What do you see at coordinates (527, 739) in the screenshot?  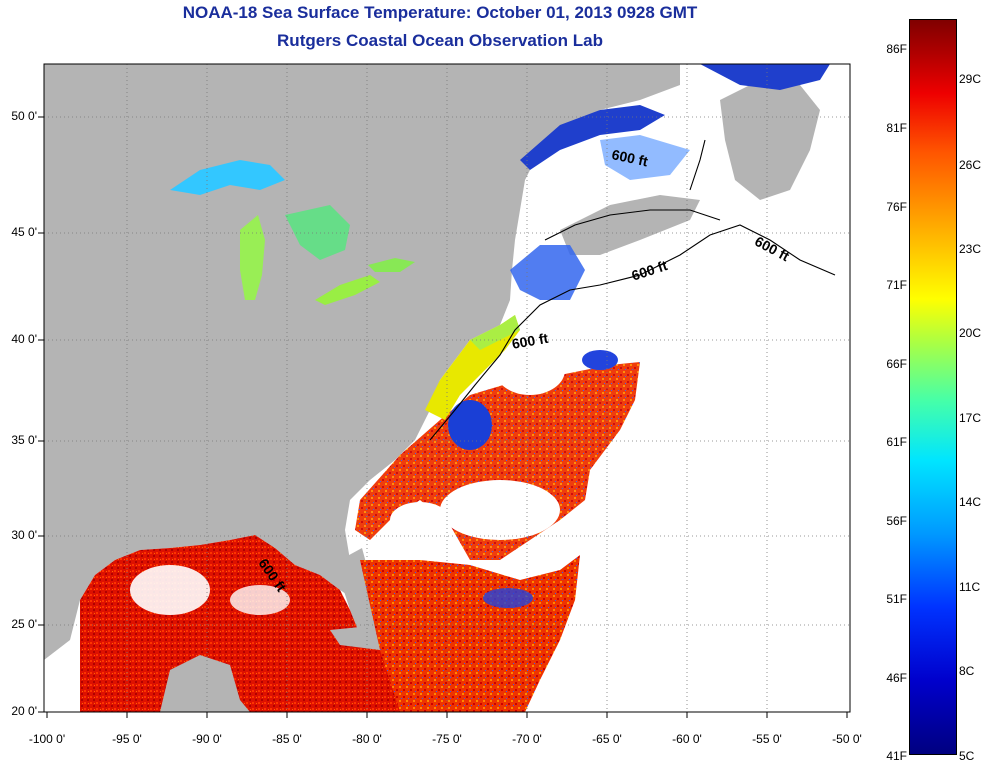 I see `lon-tick-label: -70 0'` at bounding box center [527, 739].